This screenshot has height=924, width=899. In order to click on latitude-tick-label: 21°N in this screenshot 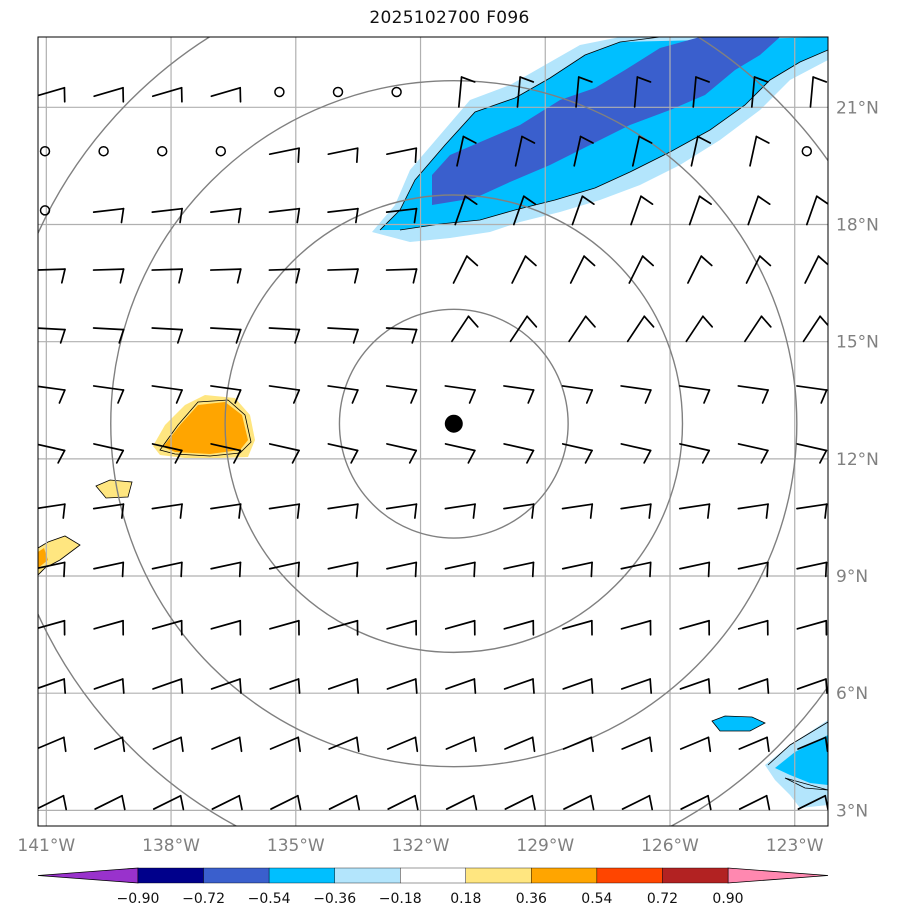, I will do `click(857, 108)`.